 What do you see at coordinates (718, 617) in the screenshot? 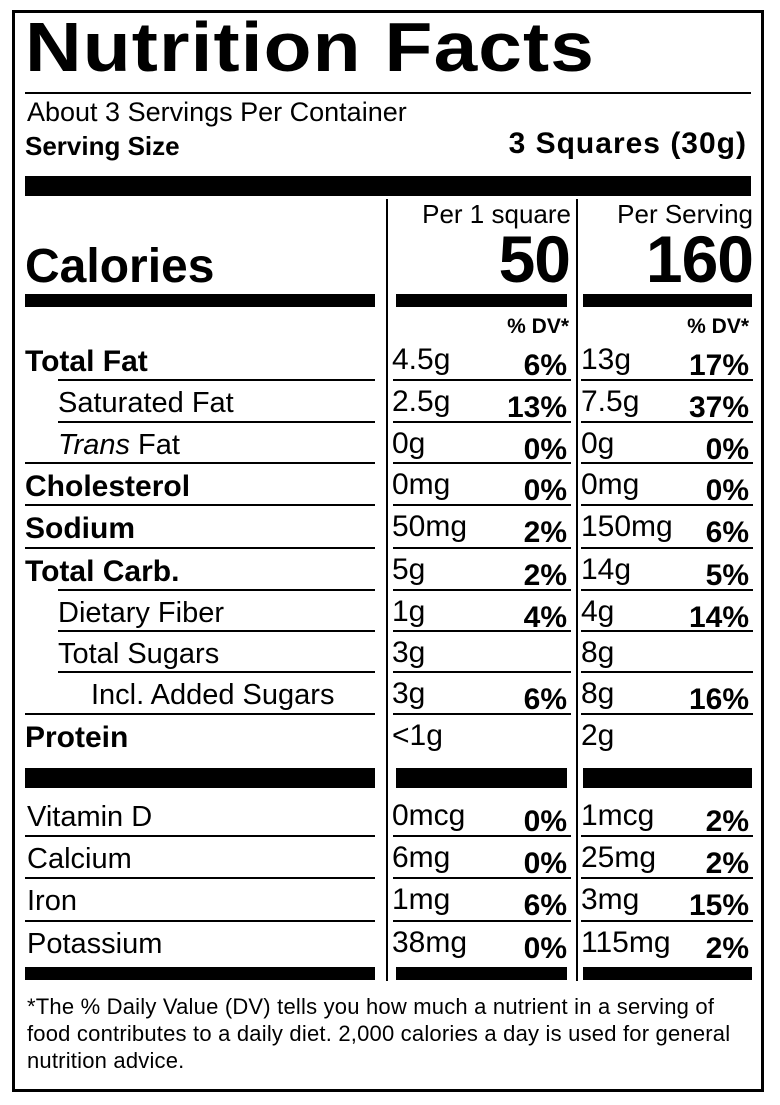
I see `dv-per-serving: 14%` at bounding box center [718, 617].